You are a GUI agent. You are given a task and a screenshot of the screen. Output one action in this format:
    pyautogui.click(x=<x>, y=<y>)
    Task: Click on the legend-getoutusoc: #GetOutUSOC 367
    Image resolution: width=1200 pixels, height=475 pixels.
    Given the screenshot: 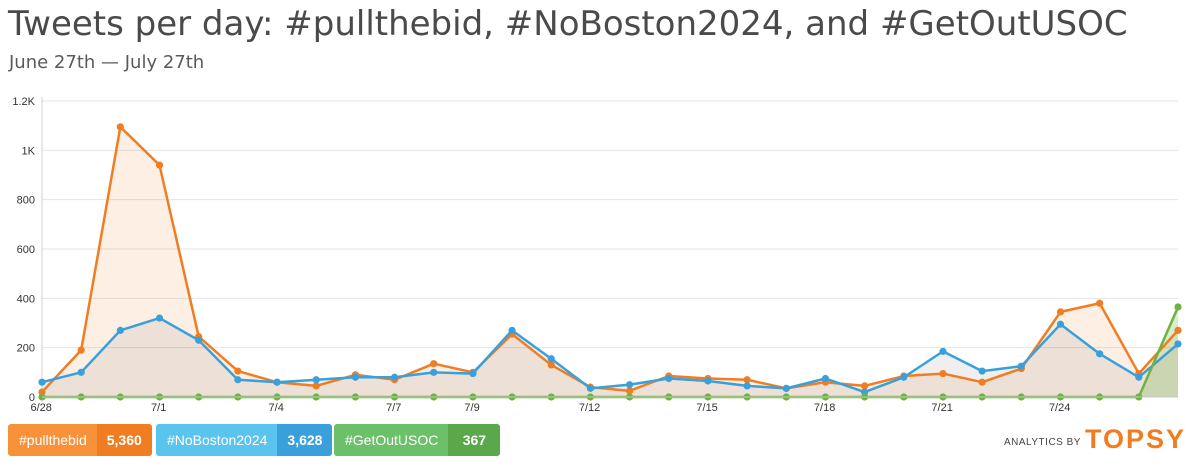 What is the action you would take?
    pyautogui.click(x=417, y=440)
    